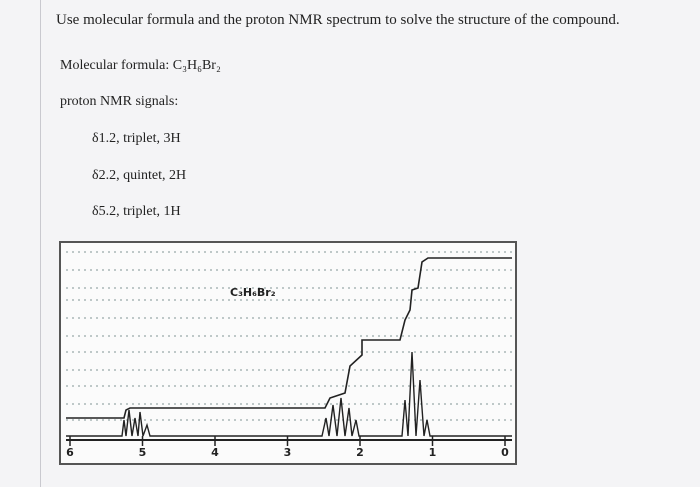  What do you see at coordinates (136, 211) in the screenshot?
I see `signal: δ5.2, triplet, 1H` at bounding box center [136, 211].